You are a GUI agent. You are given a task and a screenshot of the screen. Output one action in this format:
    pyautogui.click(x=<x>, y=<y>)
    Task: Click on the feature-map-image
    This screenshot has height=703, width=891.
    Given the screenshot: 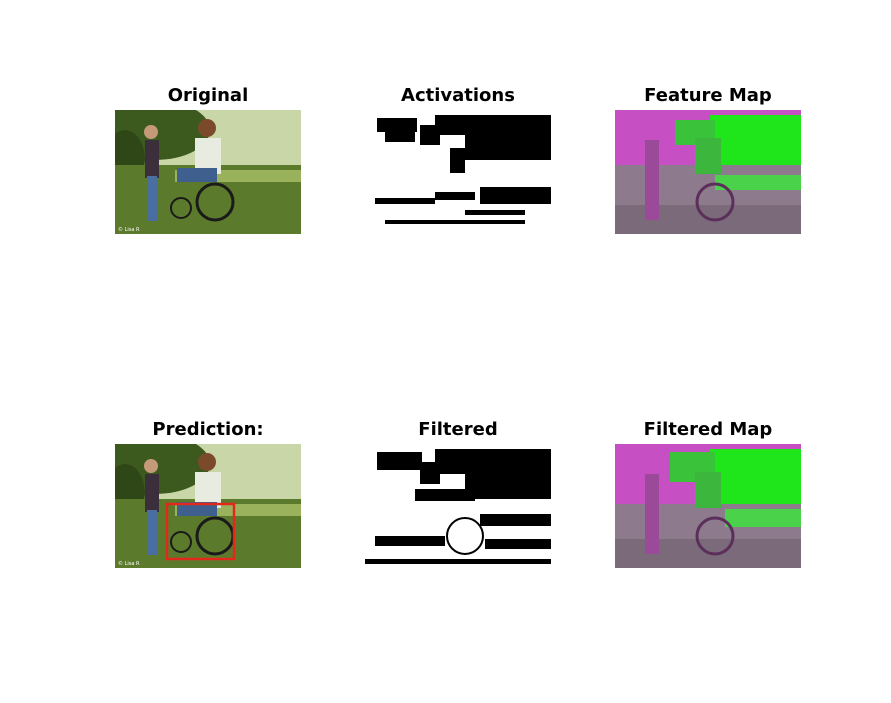 What is the action you would take?
    pyautogui.click(x=708, y=172)
    